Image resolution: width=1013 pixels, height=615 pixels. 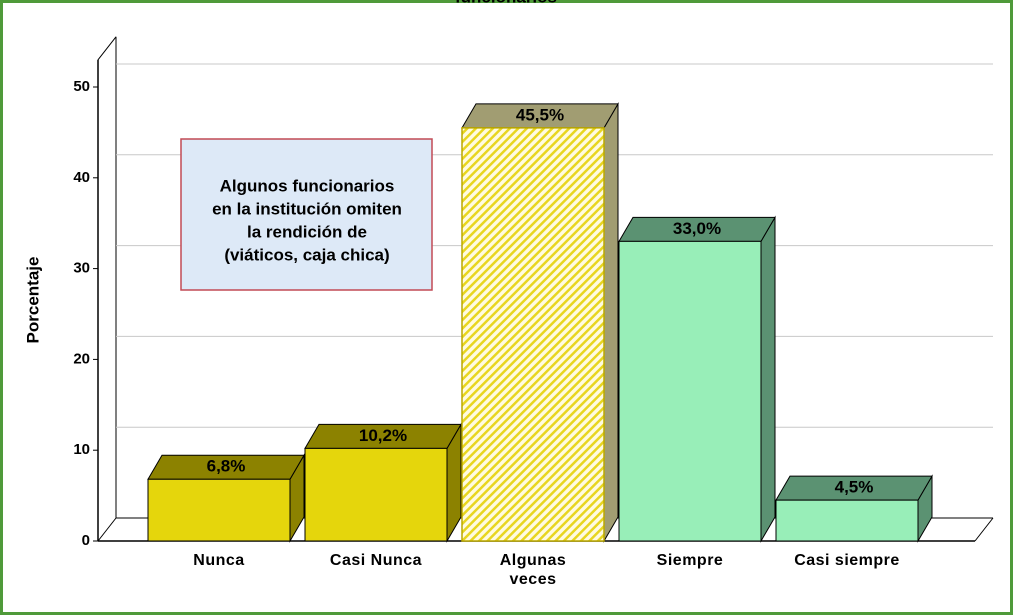 What do you see at coordinates (86, 540) in the screenshot?
I see `y-tick-label: 0` at bounding box center [86, 540].